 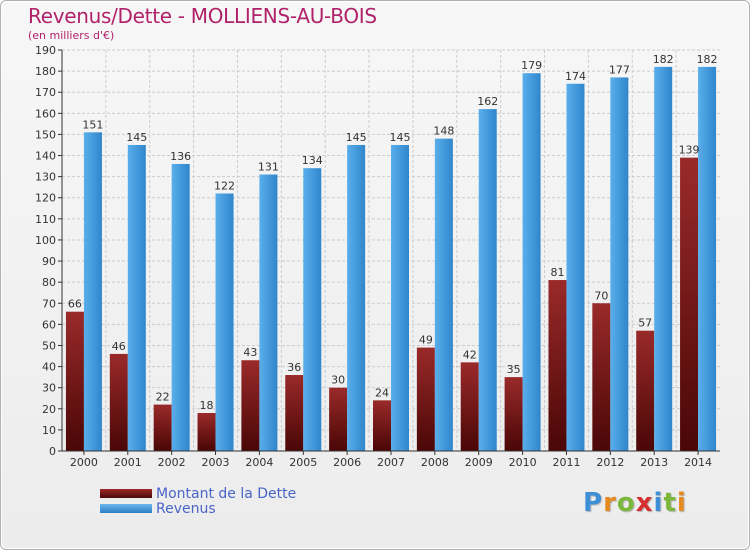 What do you see at coordinates (49, 303) in the screenshot?
I see `y-tick-label: 70` at bounding box center [49, 303].